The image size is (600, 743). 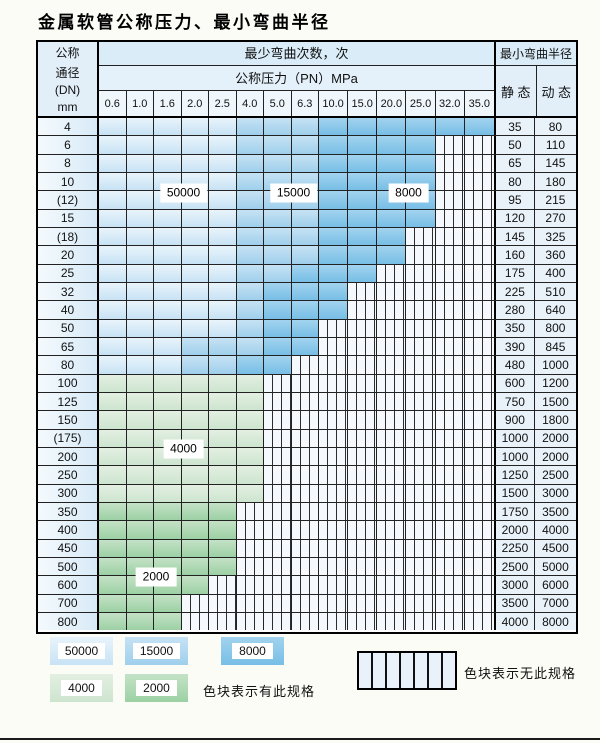 I want to click on dynamic-radius-value: 215, so click(x=555, y=200).